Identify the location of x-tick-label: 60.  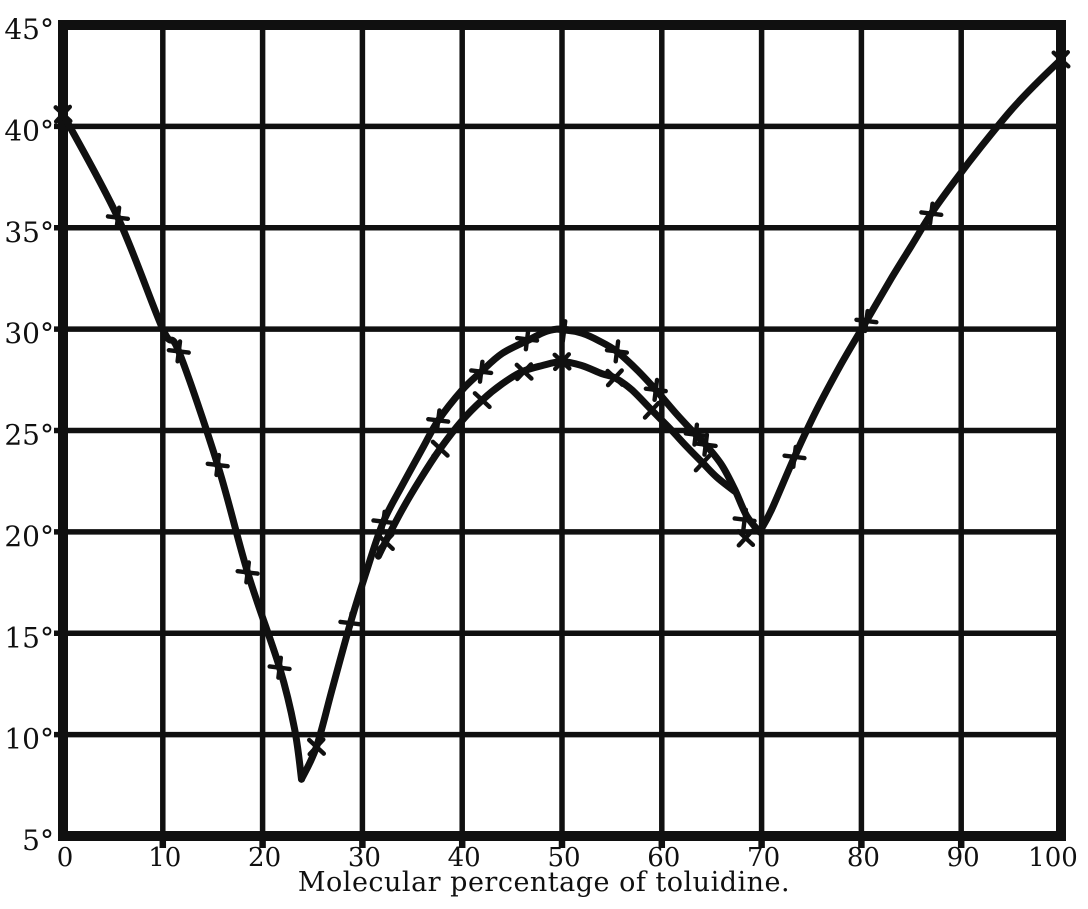
(663, 858).